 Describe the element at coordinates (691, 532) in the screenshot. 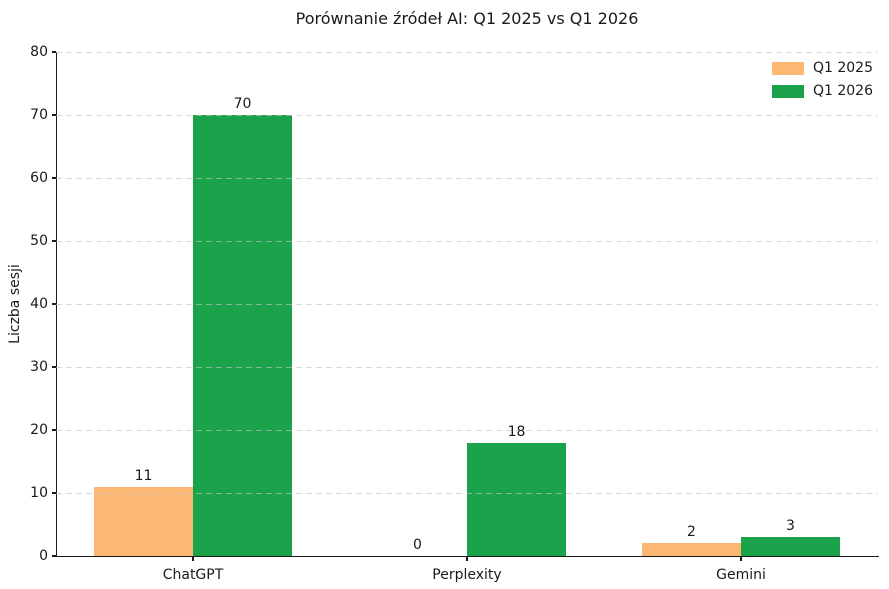

I see `bar-value-label: 2` at that location.